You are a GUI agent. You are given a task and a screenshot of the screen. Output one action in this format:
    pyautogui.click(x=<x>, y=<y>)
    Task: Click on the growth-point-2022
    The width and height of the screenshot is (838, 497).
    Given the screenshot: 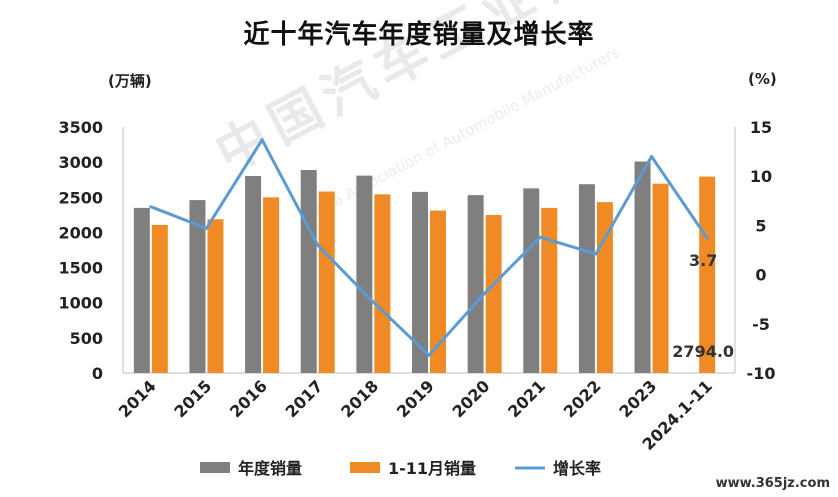 What is the action you would take?
    pyautogui.click(x=596, y=254)
    